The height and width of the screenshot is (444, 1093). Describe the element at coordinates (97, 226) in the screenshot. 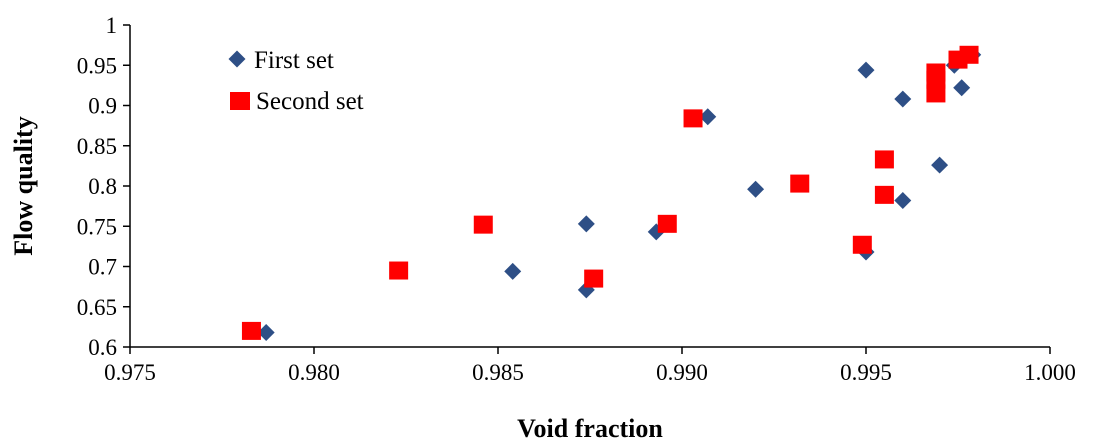

I see `y-tick-label: 0.75` at that location.